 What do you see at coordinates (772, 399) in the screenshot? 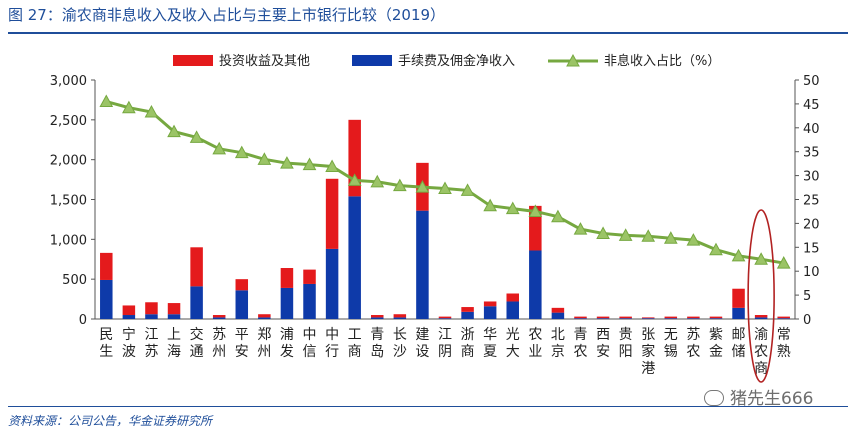
I see `watermark-text: 猪先生666` at bounding box center [772, 399].